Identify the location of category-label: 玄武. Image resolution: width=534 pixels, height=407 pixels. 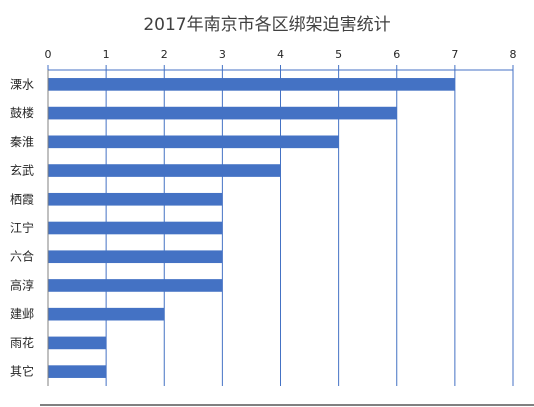
(22, 170).